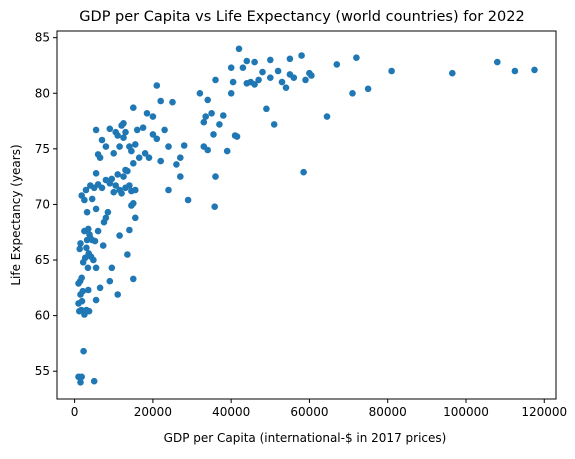 The height and width of the screenshot is (459, 575). I want to click on x-tick-label: 20000, so click(153, 412).